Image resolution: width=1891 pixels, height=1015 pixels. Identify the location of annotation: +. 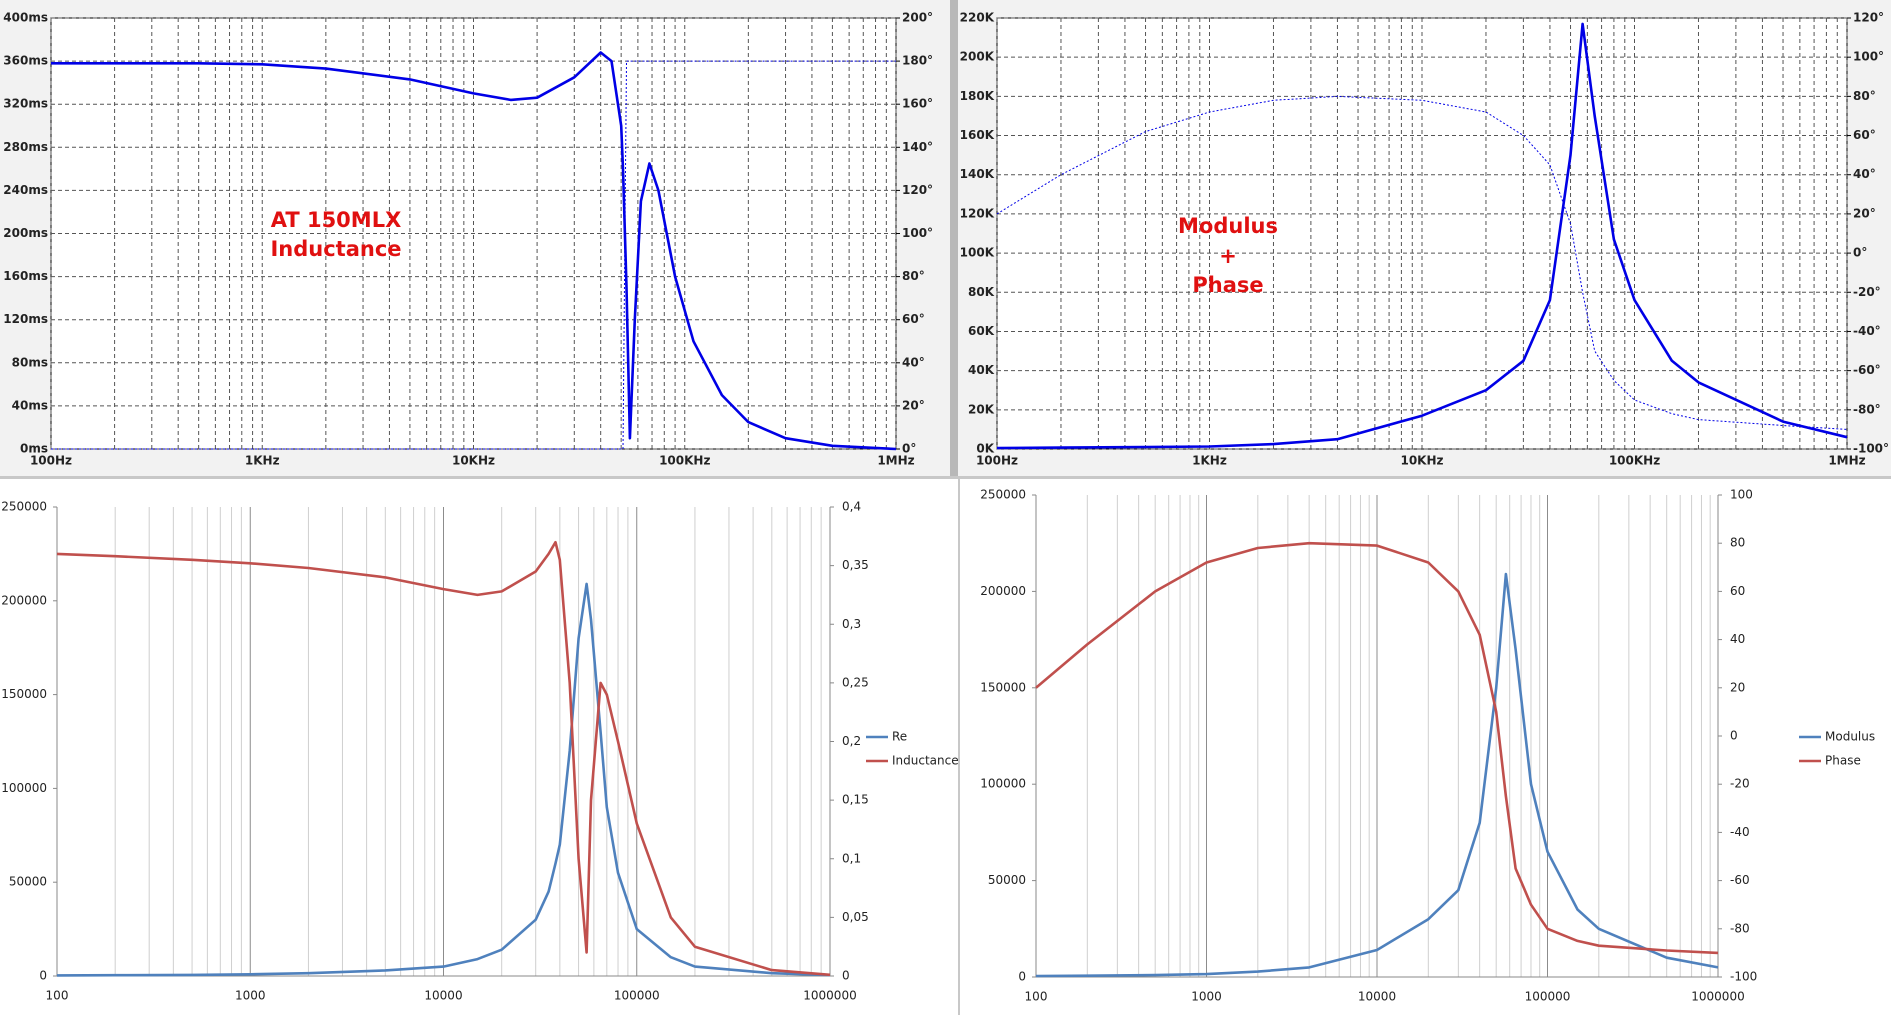
(1228, 256).